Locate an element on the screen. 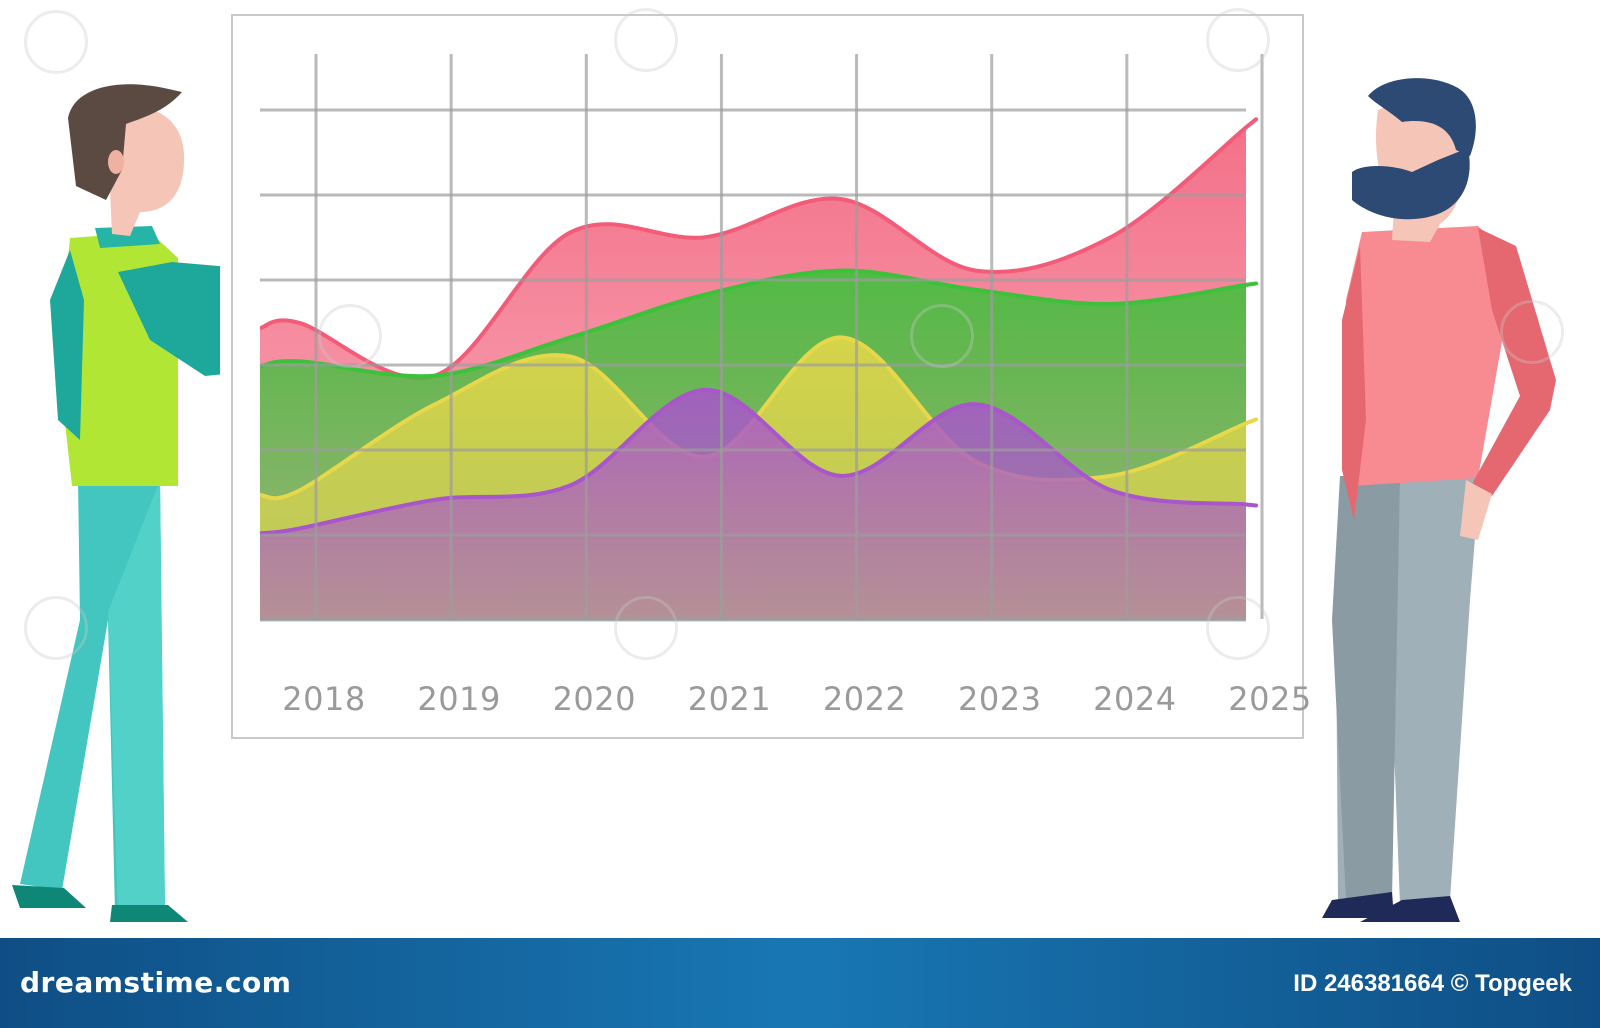  x-tick-label: 2024 is located at coordinates (1135, 699).